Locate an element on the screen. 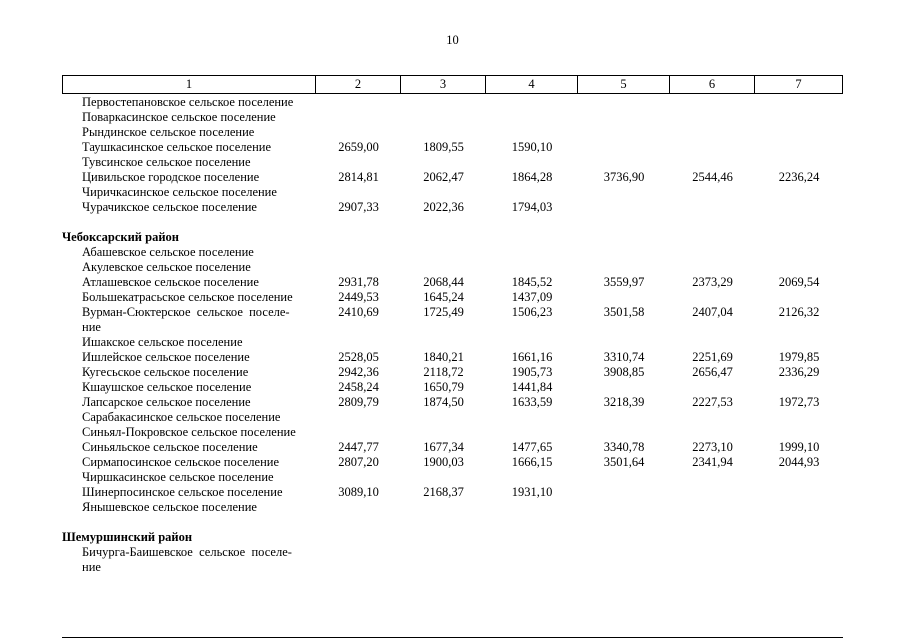  table-row: Поваркасинское сельское поселение is located at coordinates (452, 117).